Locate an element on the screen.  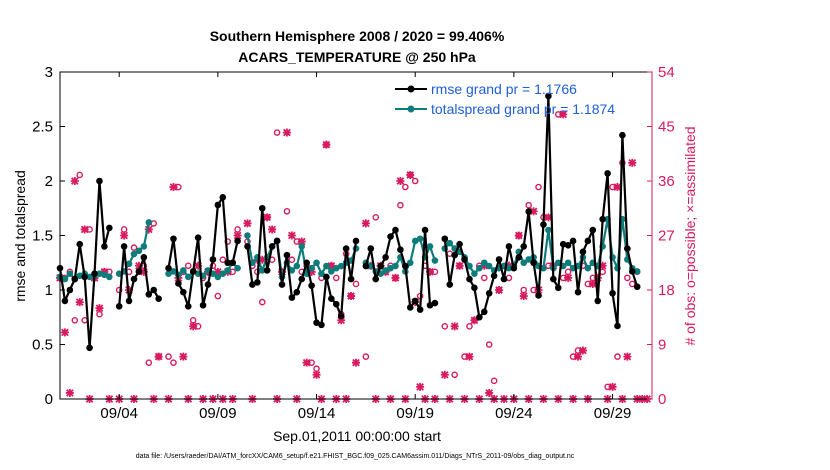
x-tick-label: 09/04 is located at coordinates (119, 413).